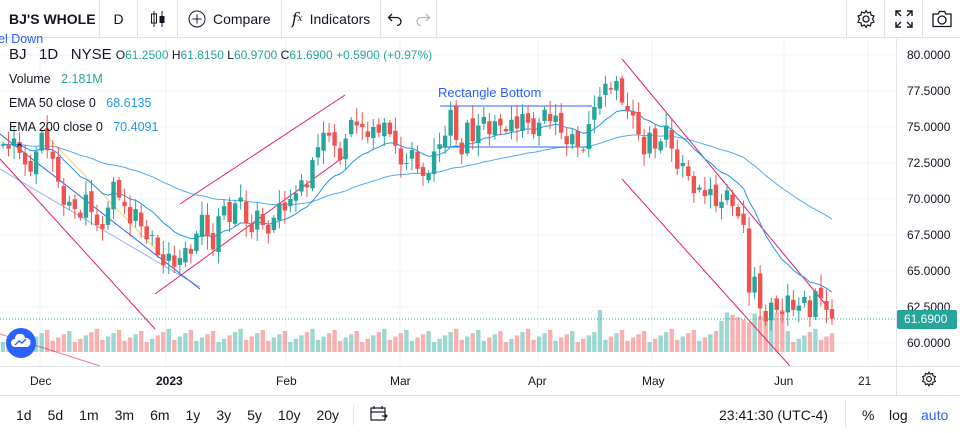 The image size is (960, 433). What do you see at coordinates (124, 414) in the screenshot?
I see `range-button-3m: 3m` at bounding box center [124, 414].